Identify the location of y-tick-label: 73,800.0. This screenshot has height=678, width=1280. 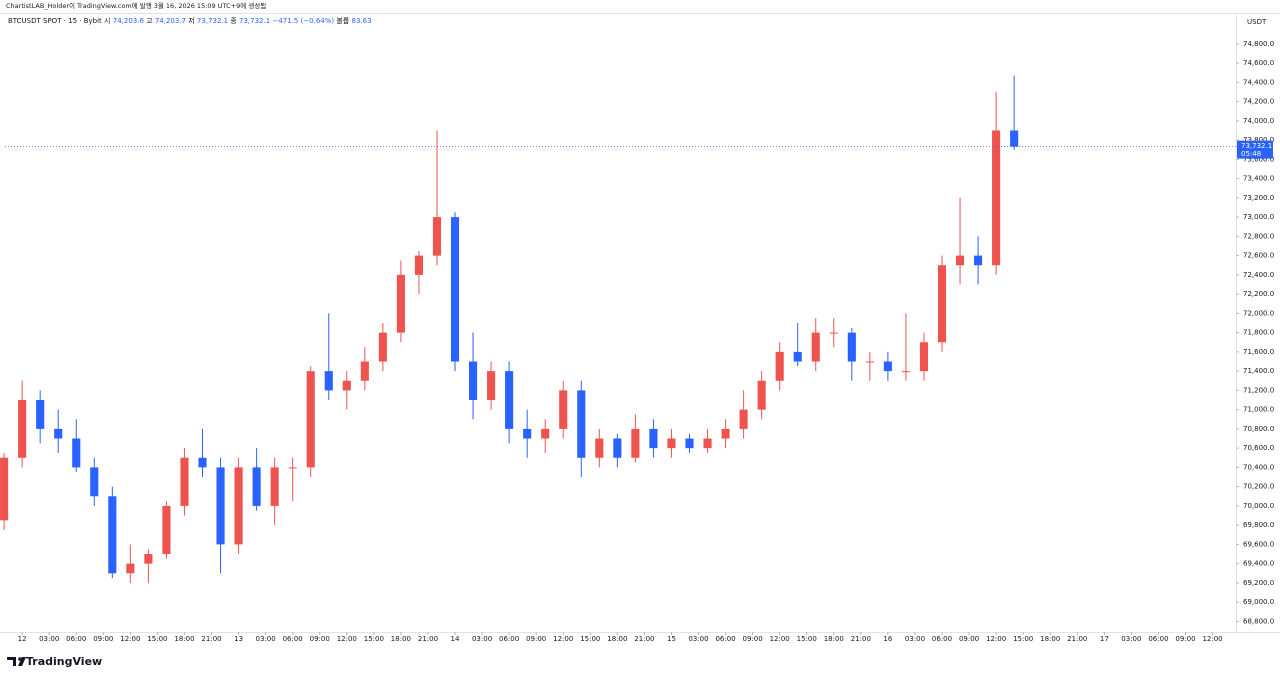
(1258, 140).